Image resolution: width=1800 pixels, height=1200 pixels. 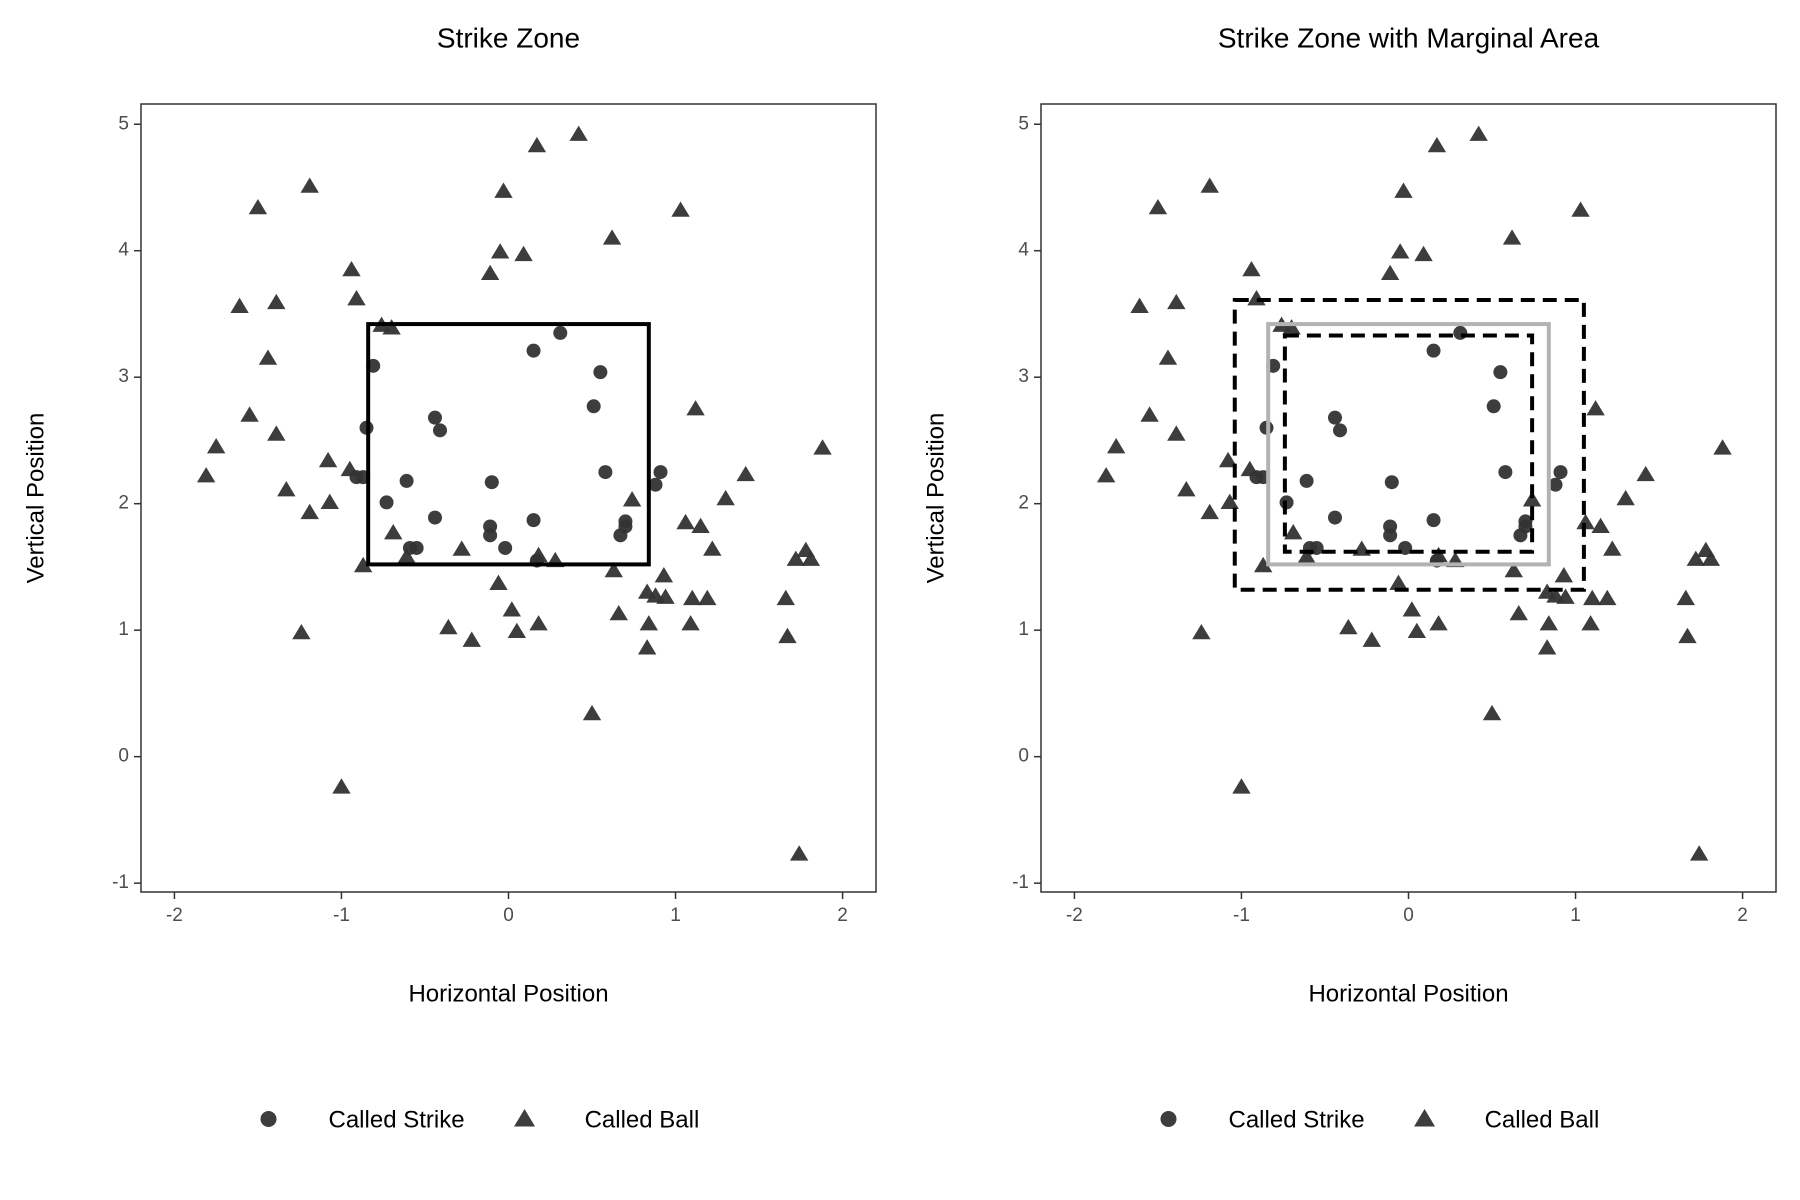 What do you see at coordinates (1023, 376) in the screenshot?
I see `y-tick-label: 3` at bounding box center [1023, 376].